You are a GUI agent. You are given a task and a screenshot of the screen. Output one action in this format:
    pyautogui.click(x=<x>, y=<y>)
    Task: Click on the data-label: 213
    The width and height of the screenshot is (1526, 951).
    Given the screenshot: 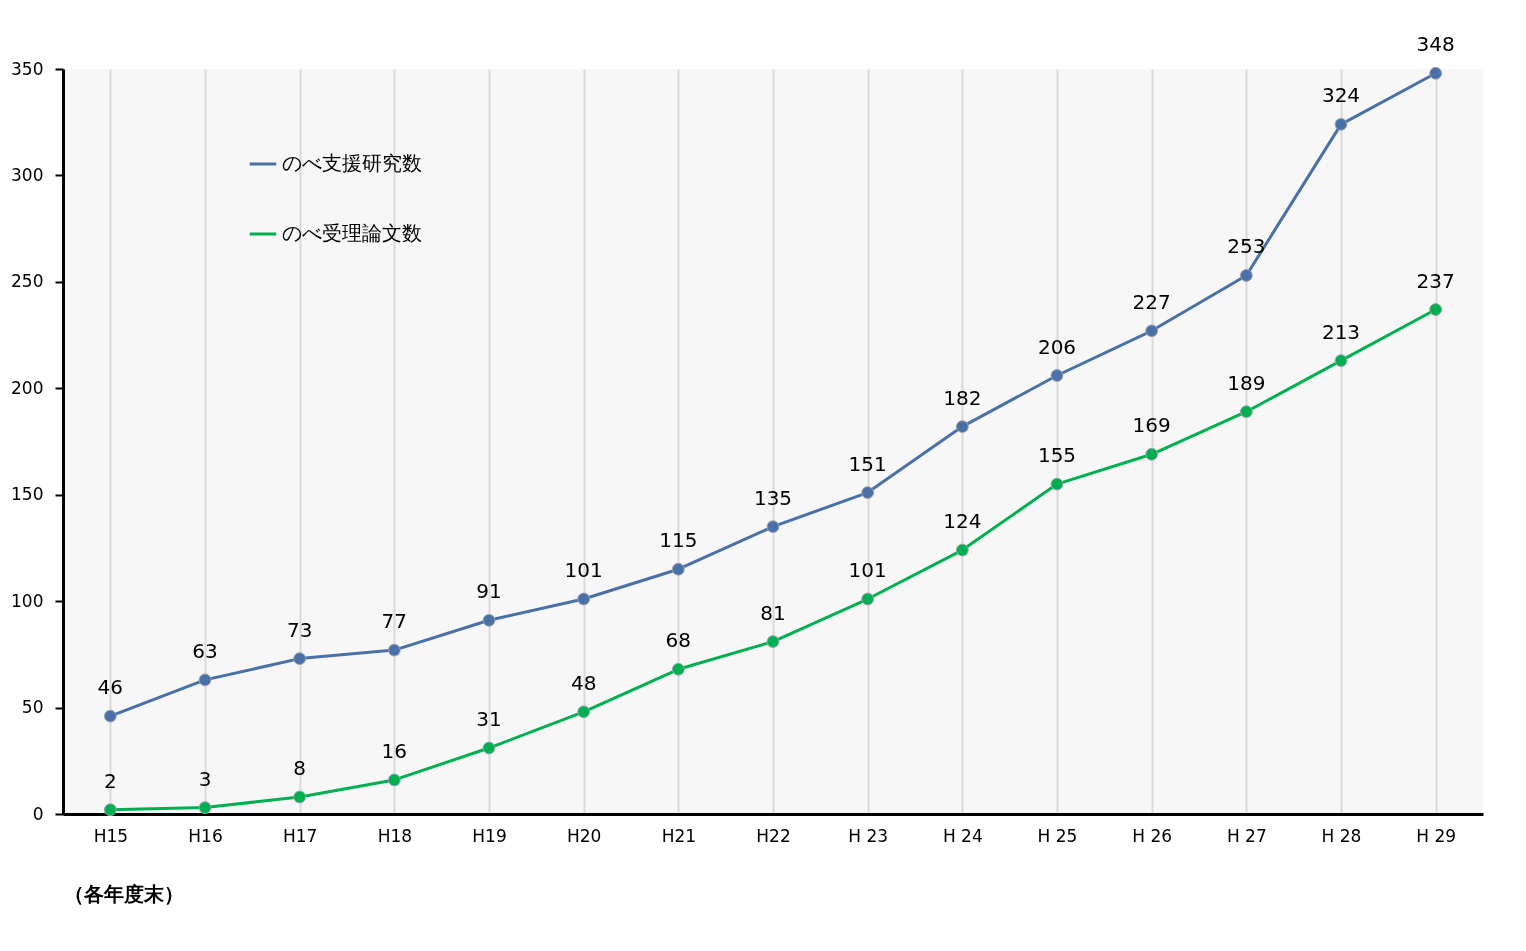 What is the action you would take?
    pyautogui.click(x=1341, y=331)
    